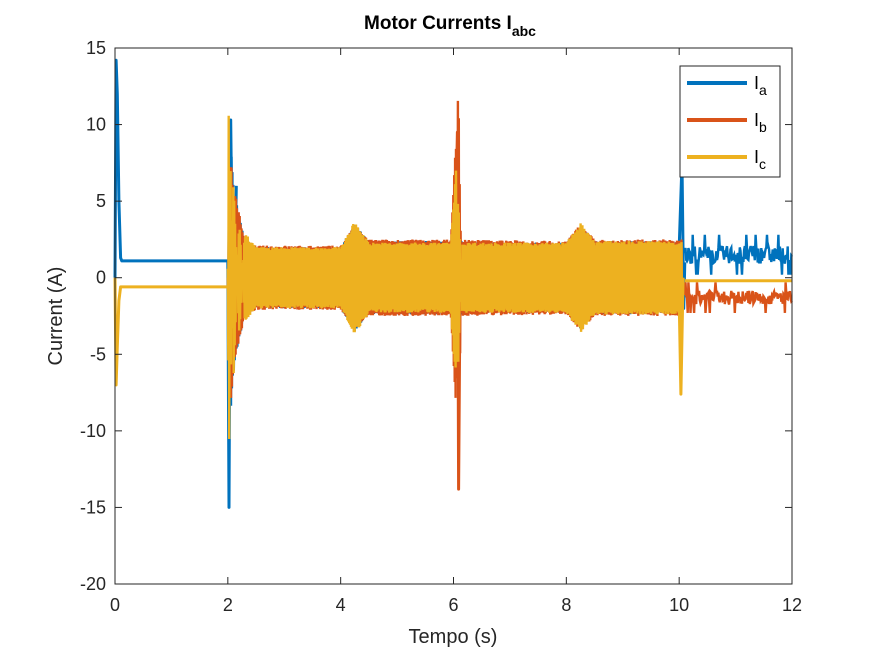 The image size is (875, 656). What do you see at coordinates (115, 605) in the screenshot?
I see `x-tick-label: 0` at bounding box center [115, 605].